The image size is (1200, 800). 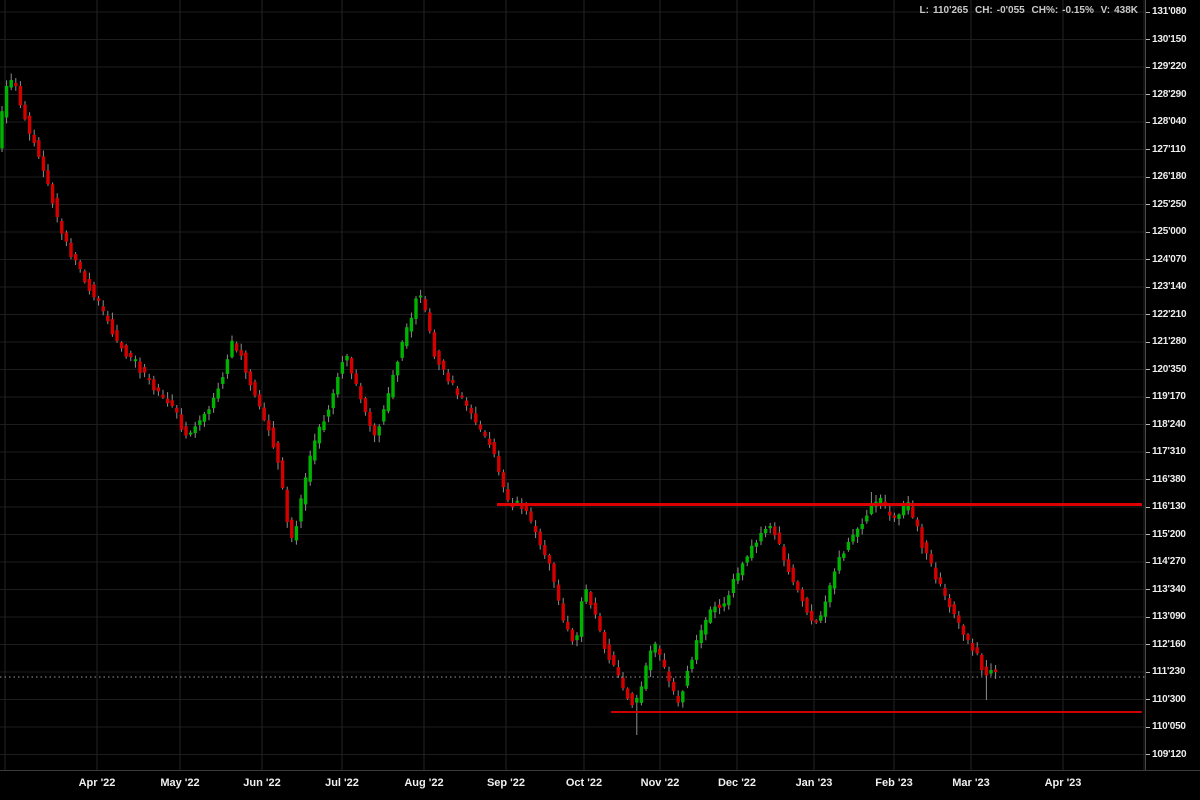 What do you see at coordinates (1169, 589) in the screenshot?
I see `price-axis-label: 113'340` at bounding box center [1169, 589].